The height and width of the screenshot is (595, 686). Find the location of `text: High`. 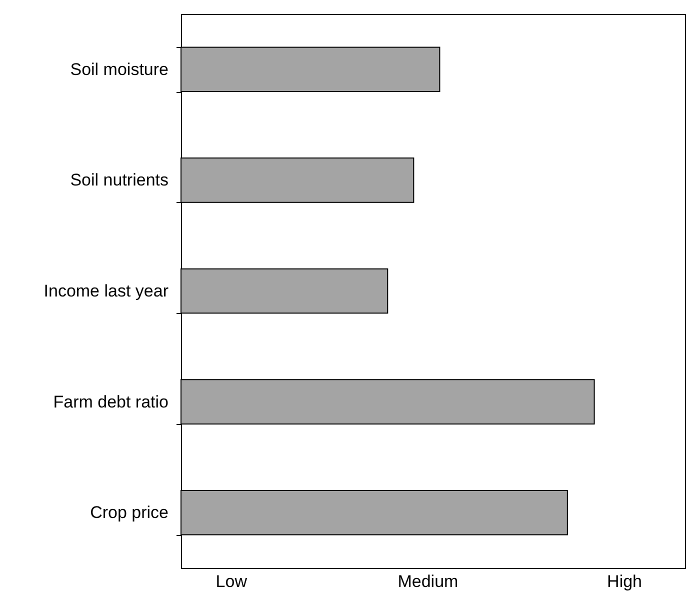

text: High is located at coordinates (624, 581).